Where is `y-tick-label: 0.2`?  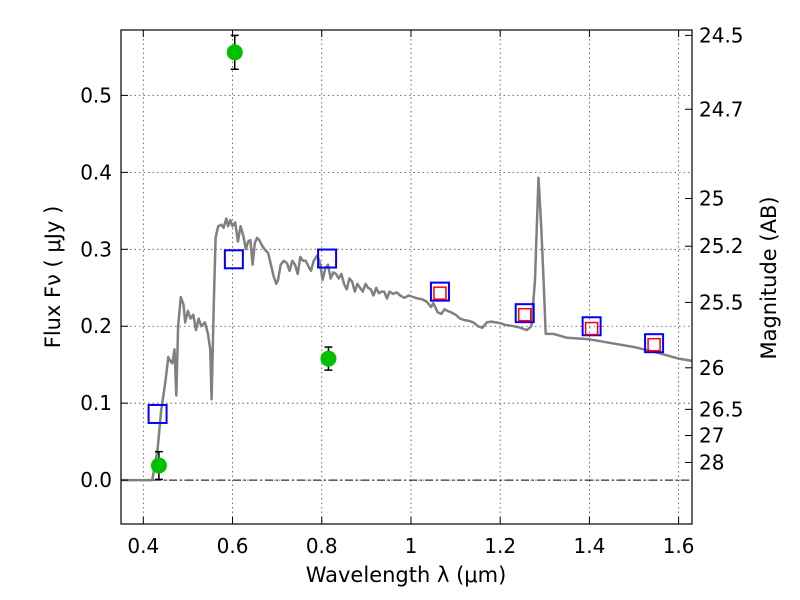
y-tick-label: 0.2 is located at coordinates (96, 326).